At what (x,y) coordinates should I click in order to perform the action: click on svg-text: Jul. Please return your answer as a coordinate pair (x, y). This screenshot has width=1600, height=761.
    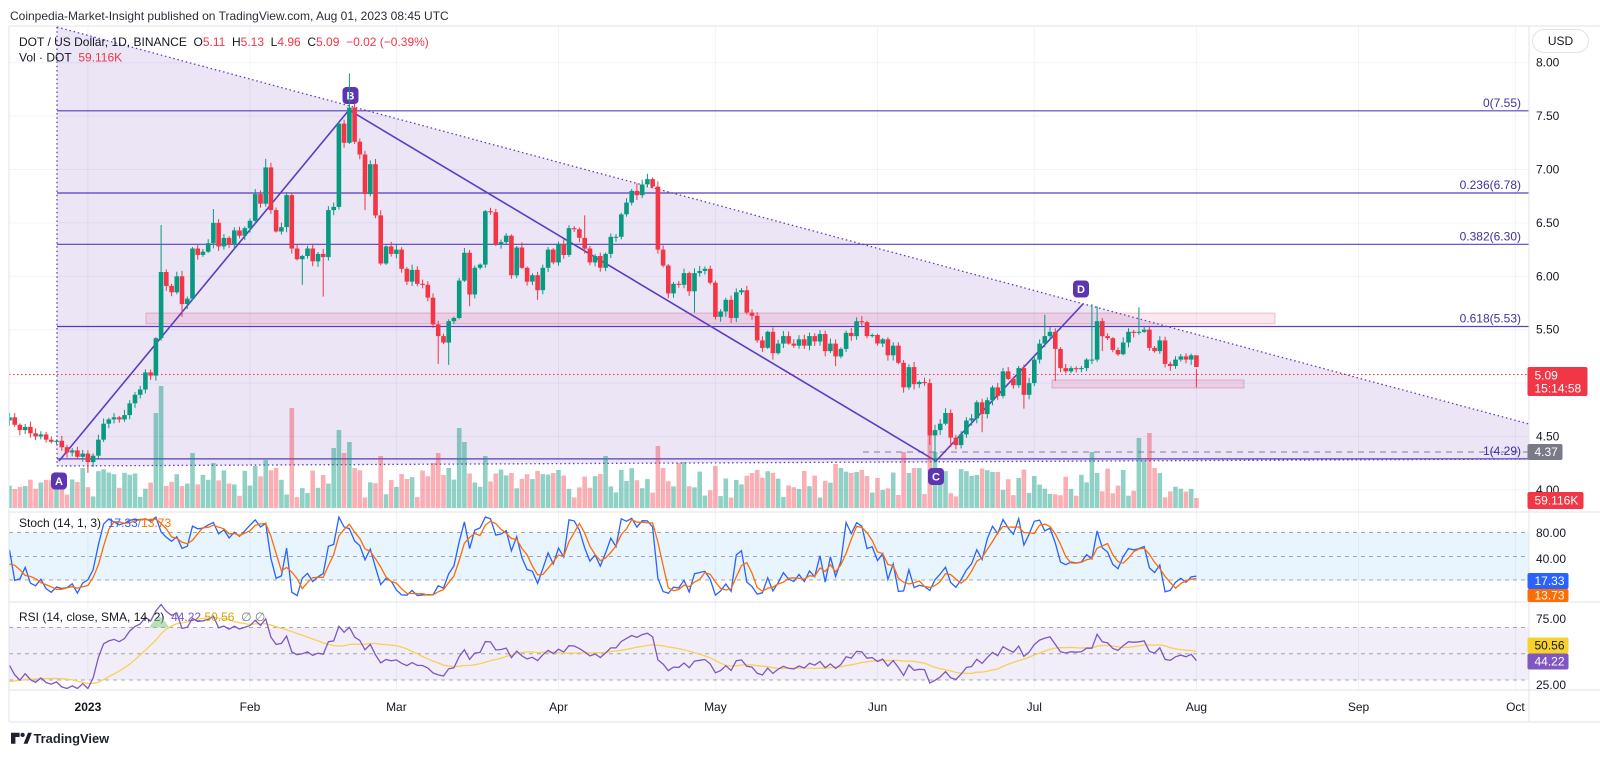
    Looking at the image, I should click on (1034, 707).